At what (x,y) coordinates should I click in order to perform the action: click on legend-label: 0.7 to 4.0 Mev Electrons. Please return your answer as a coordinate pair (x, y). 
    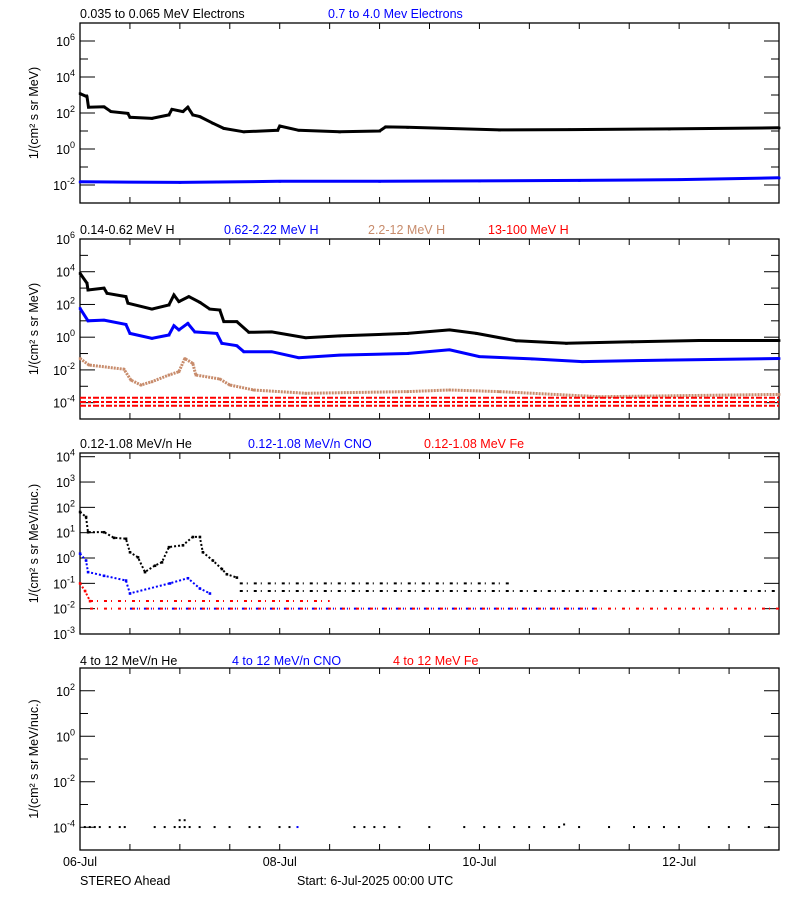
    Looking at the image, I should click on (395, 14).